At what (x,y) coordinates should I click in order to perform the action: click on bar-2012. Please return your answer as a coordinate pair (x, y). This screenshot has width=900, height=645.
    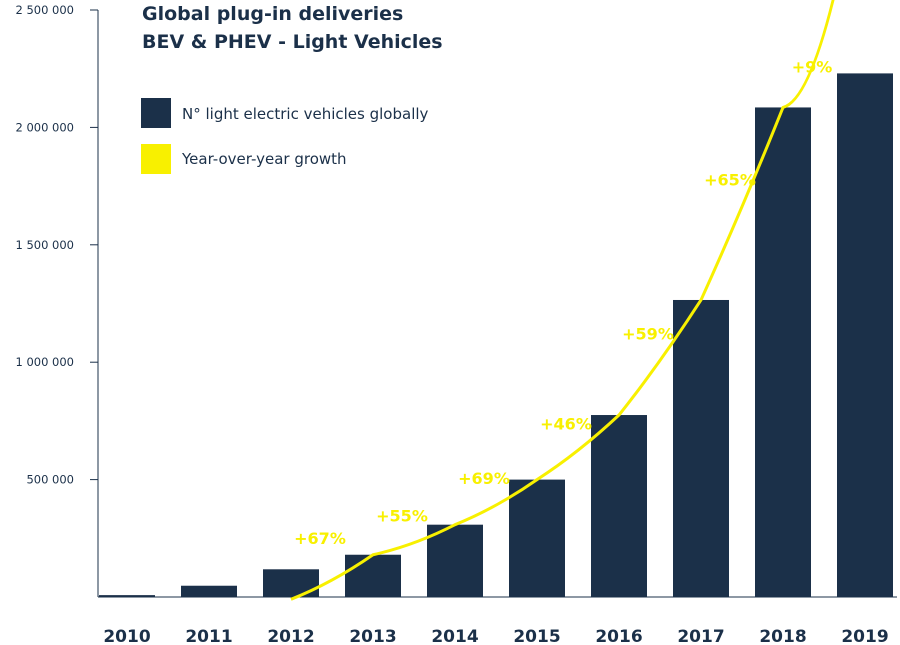
    Looking at the image, I should click on (291, 583).